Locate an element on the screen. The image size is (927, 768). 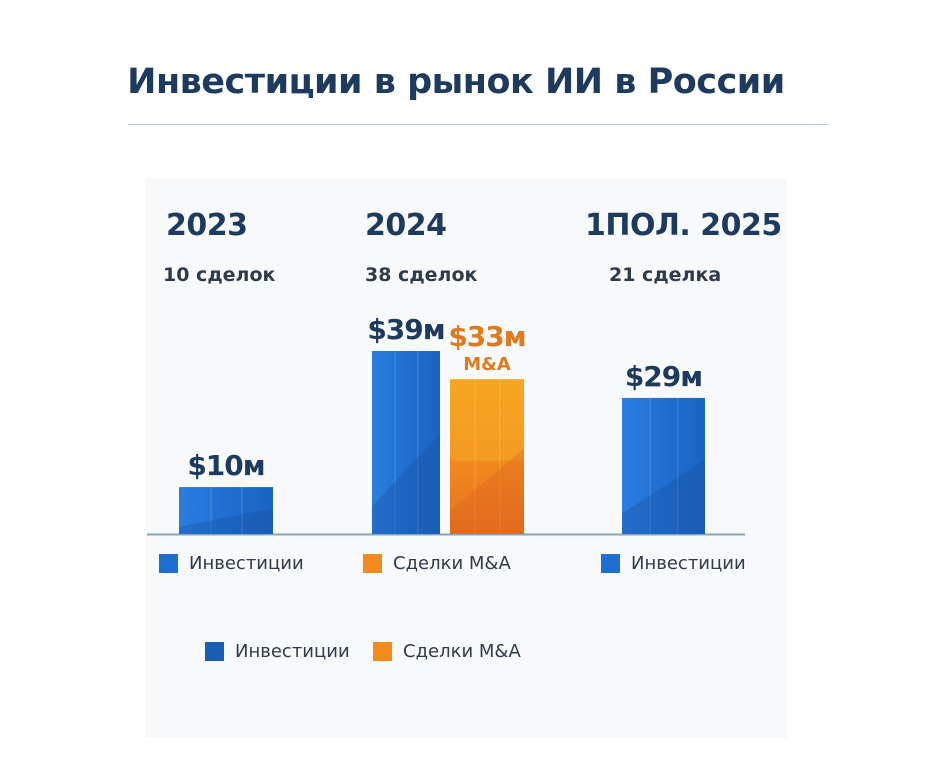
investment-value-label-2: $29м is located at coordinates (663, 376).